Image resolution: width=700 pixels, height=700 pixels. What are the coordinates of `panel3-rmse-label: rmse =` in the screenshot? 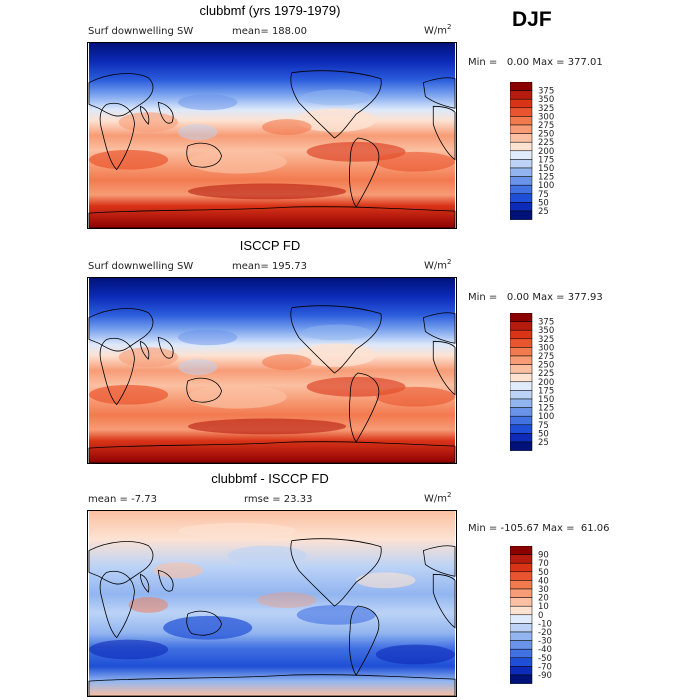 It's located at (262, 499).